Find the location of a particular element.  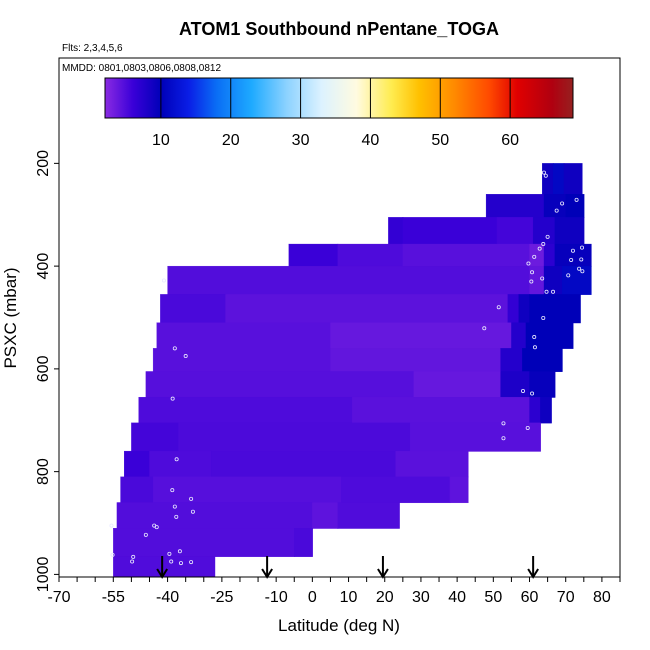

chart-title: ATOM1 Southbound nPentane_TOGA is located at coordinates (339, 29).